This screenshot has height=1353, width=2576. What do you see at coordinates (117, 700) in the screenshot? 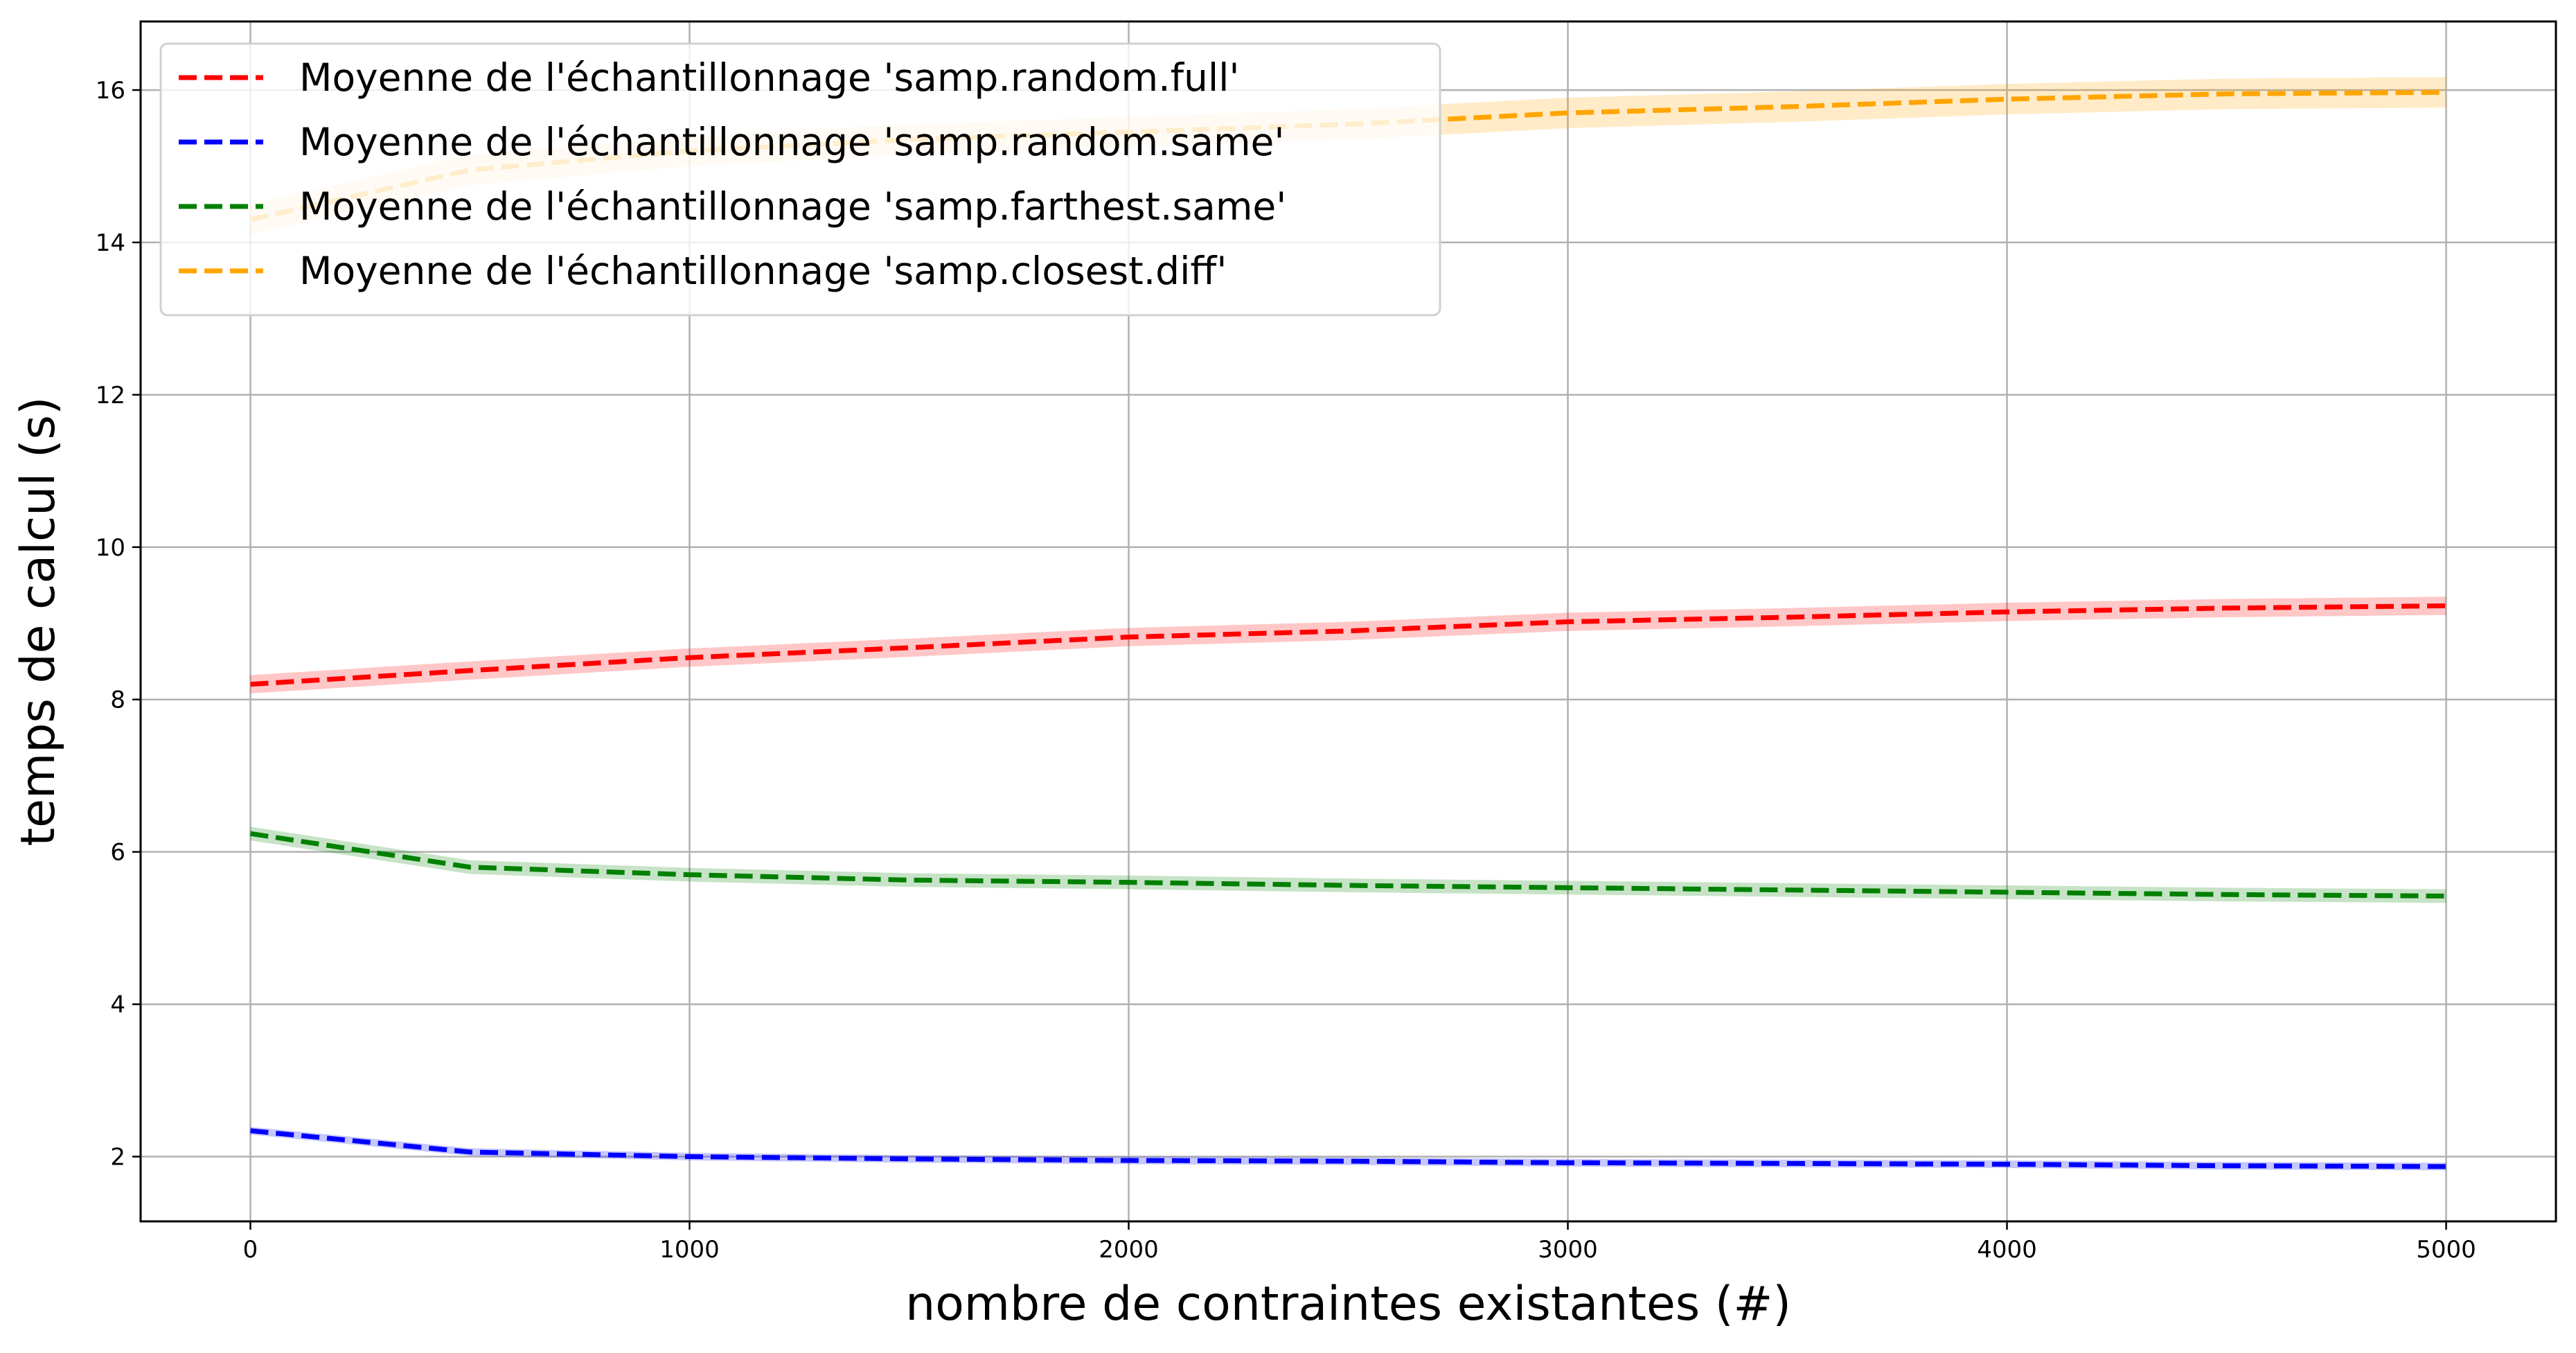
I see `y-tick-label: 8` at bounding box center [117, 700].